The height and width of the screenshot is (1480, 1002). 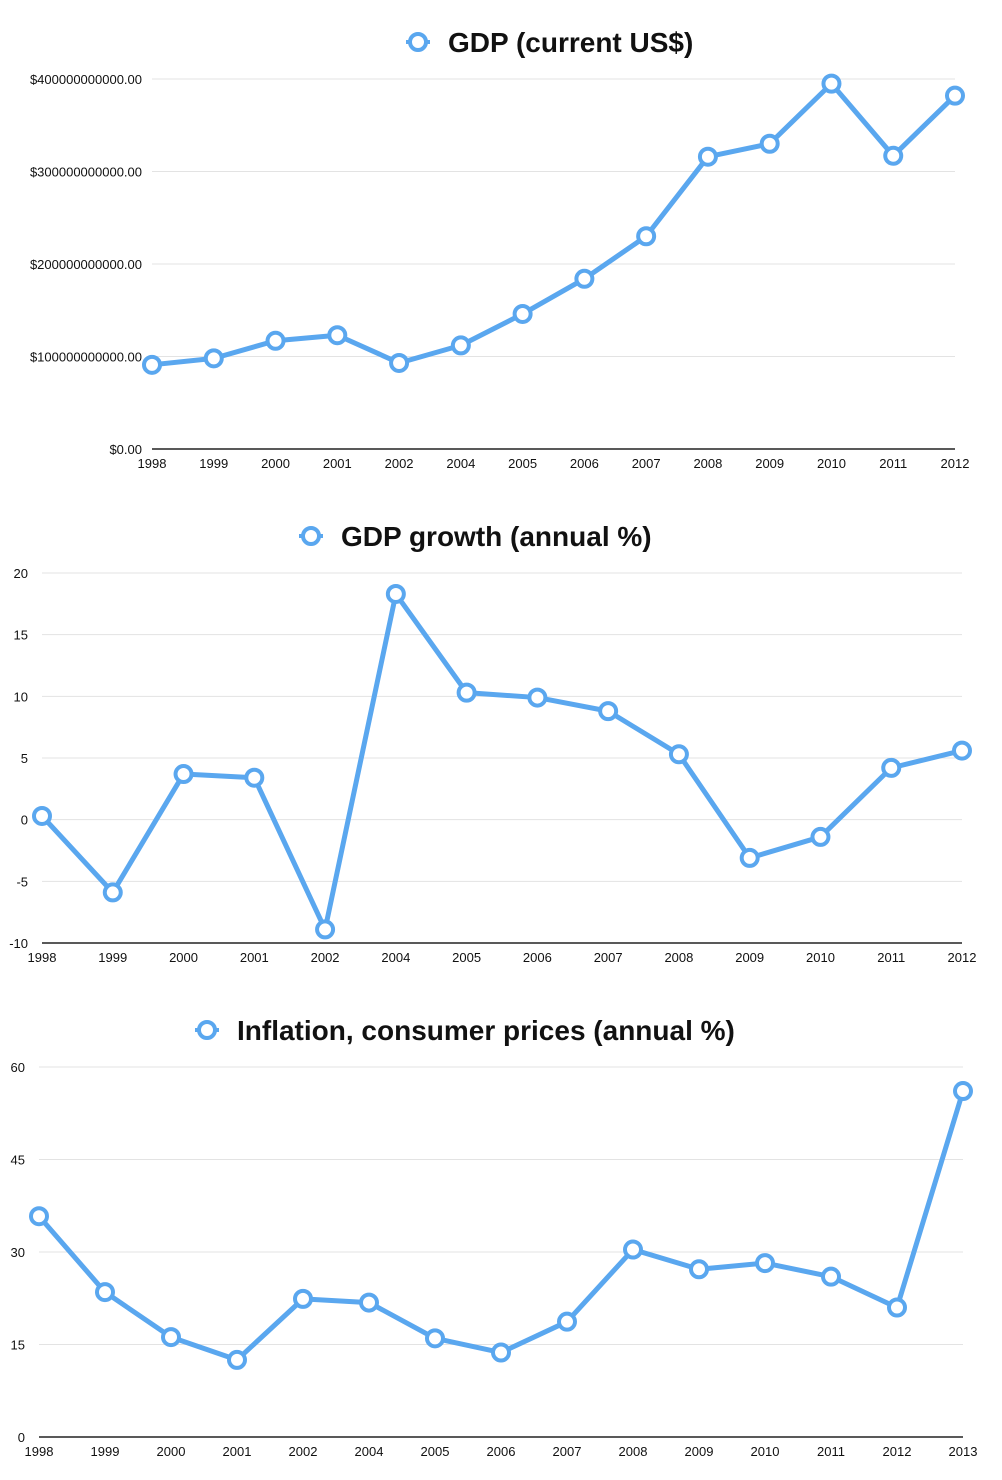 What do you see at coordinates (86, 357) in the screenshot?
I see `gdp-y-tick-label: $100000000000.00` at bounding box center [86, 357].